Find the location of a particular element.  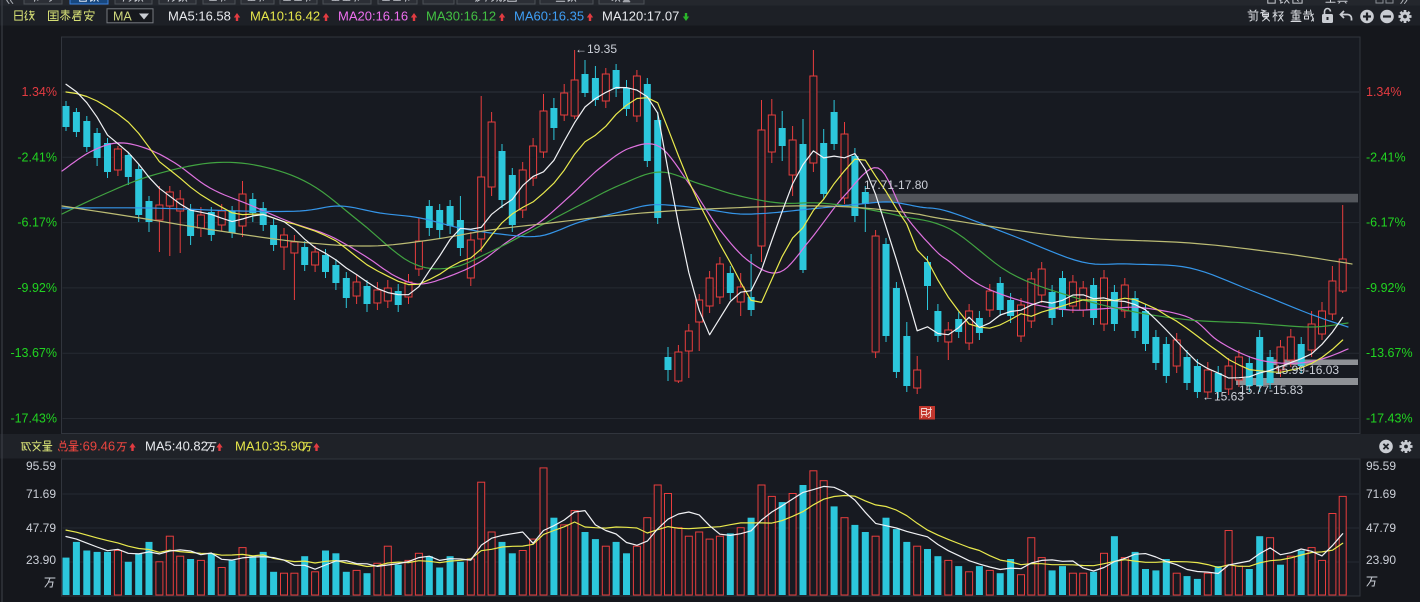

svg-text: 15.99-16.03 is located at coordinates (1307, 370).